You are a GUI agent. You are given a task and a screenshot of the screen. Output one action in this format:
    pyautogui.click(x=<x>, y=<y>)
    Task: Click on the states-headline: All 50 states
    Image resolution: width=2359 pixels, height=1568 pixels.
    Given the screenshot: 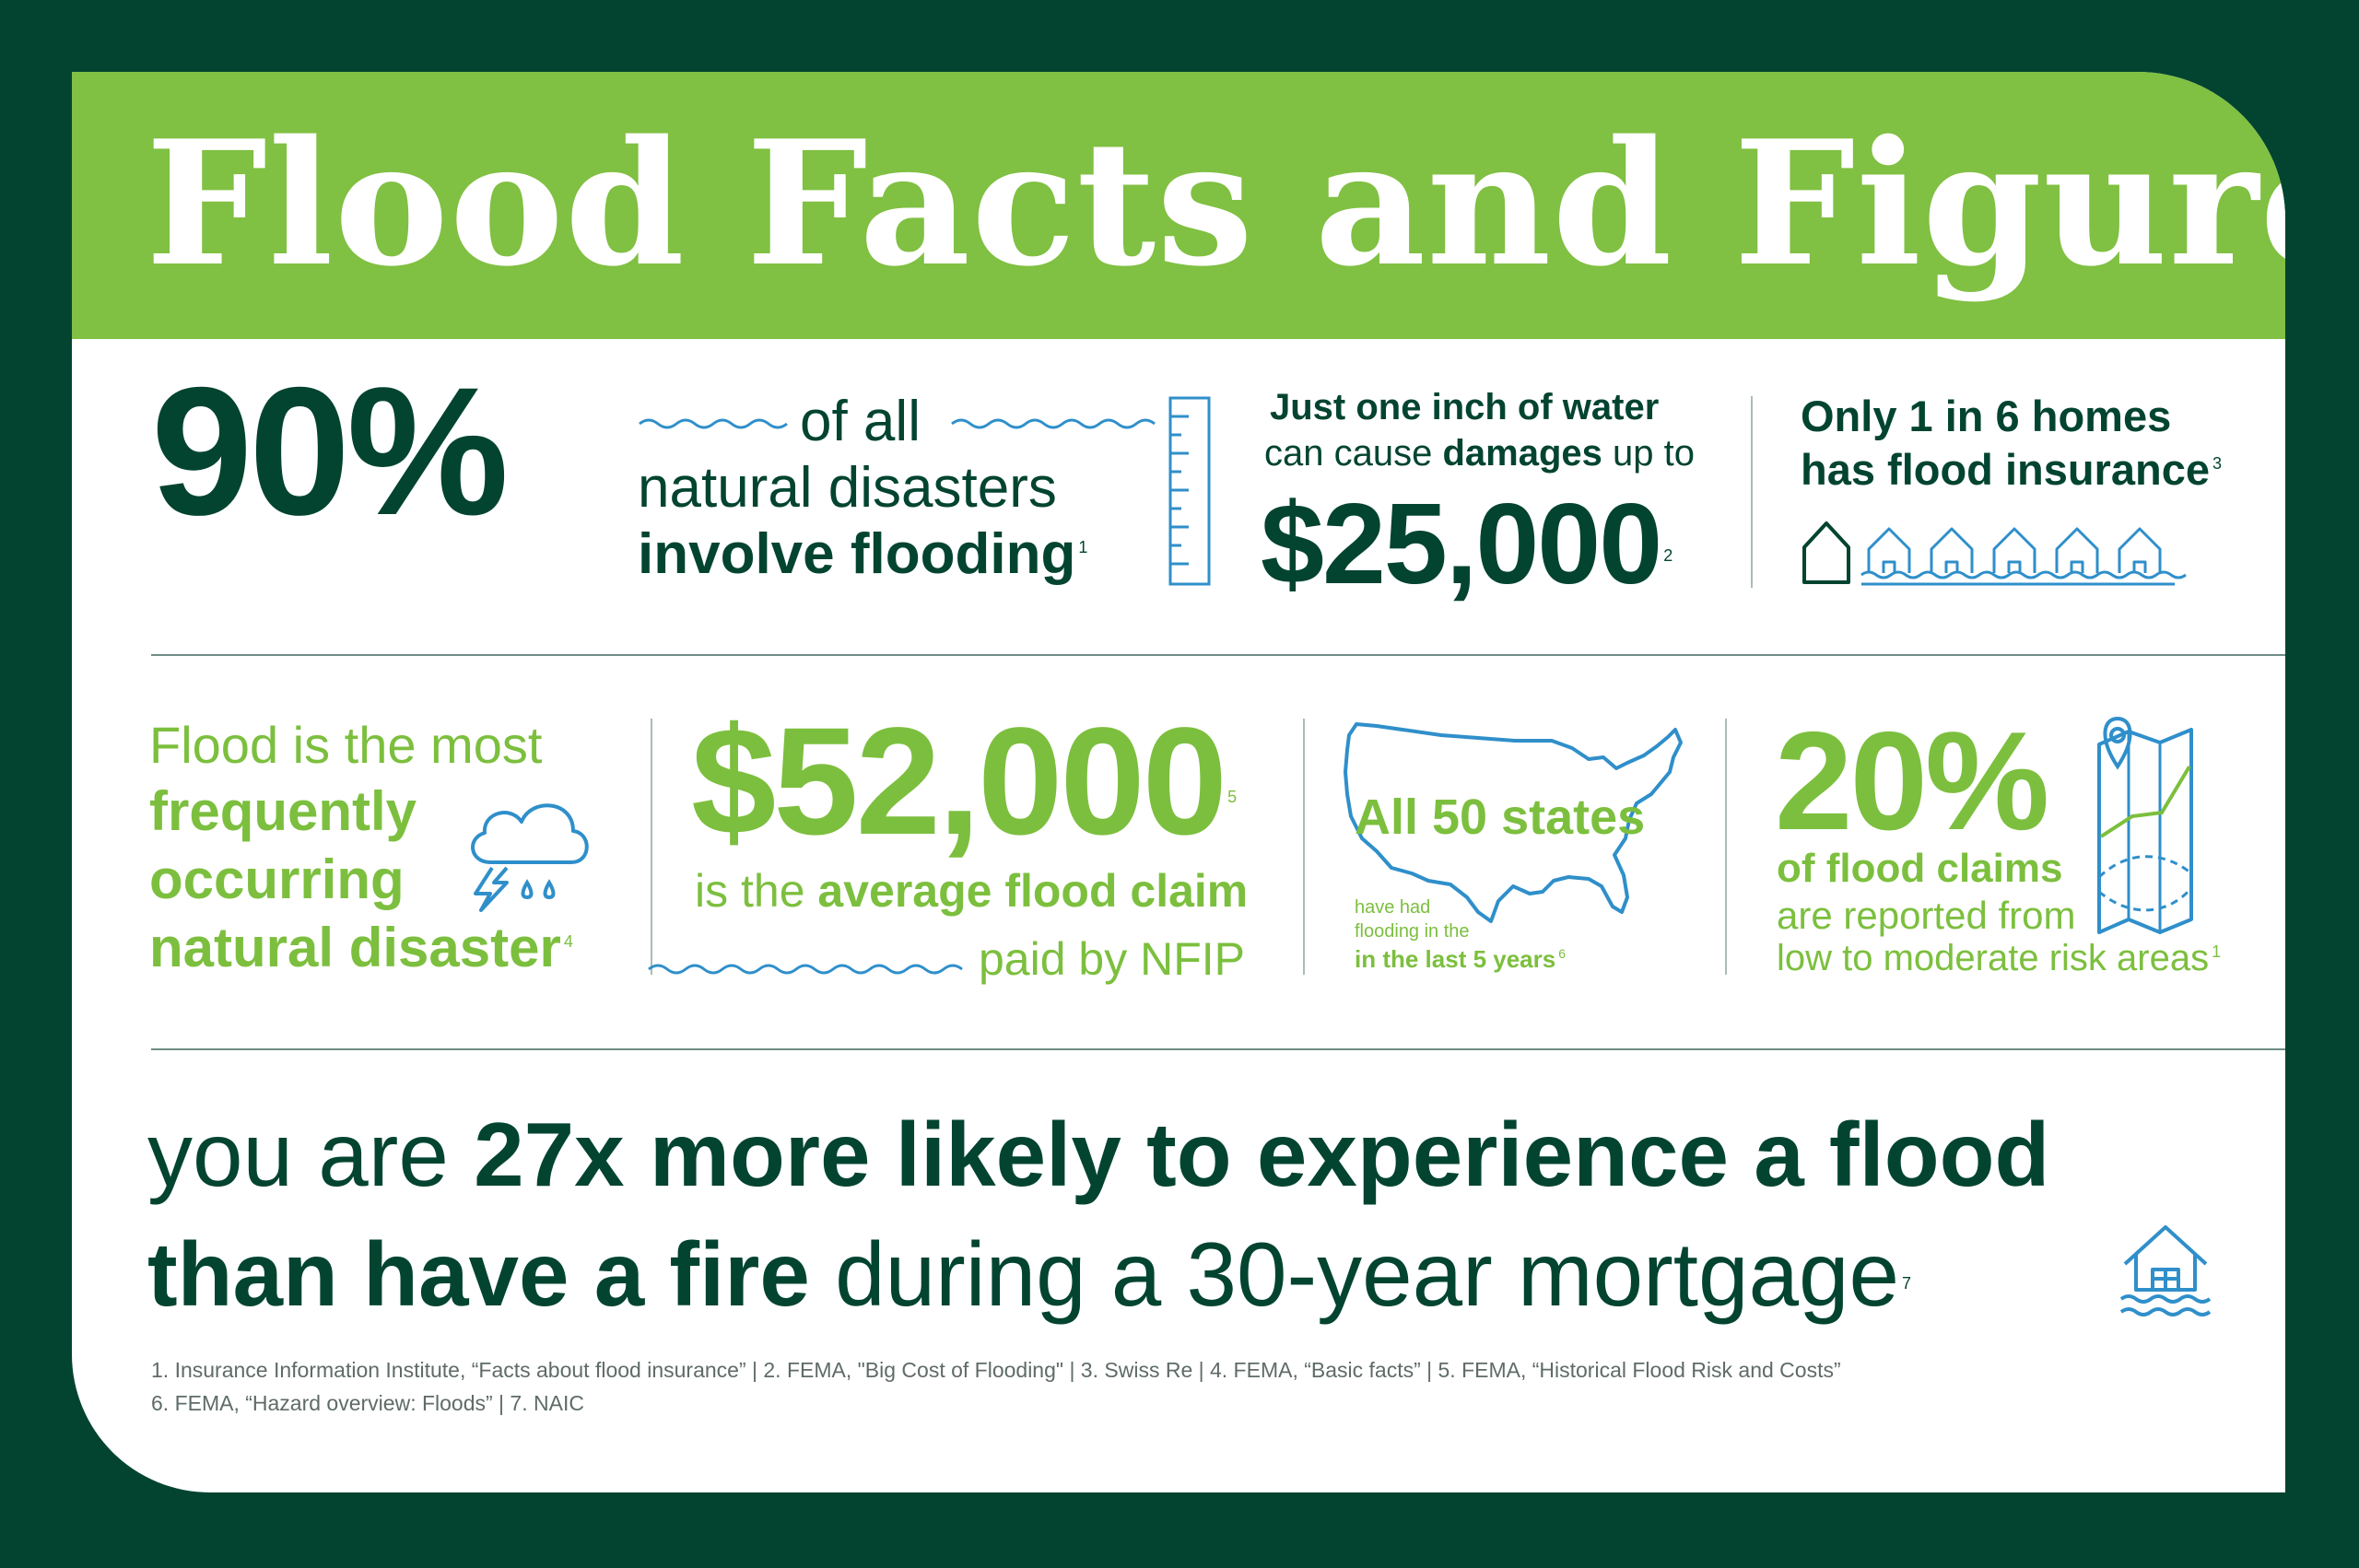 What is the action you would take?
    pyautogui.click(x=1500, y=817)
    